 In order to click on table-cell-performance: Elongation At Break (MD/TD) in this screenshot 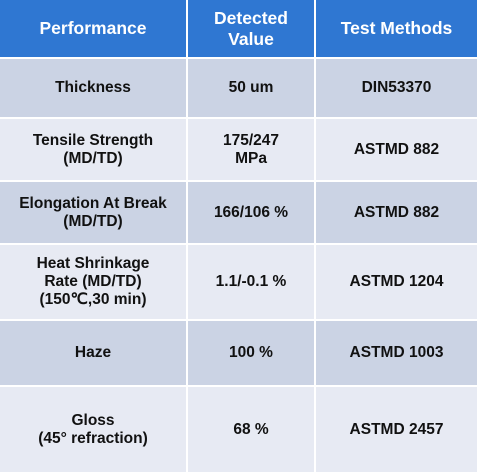, I will do `click(94, 213)`.